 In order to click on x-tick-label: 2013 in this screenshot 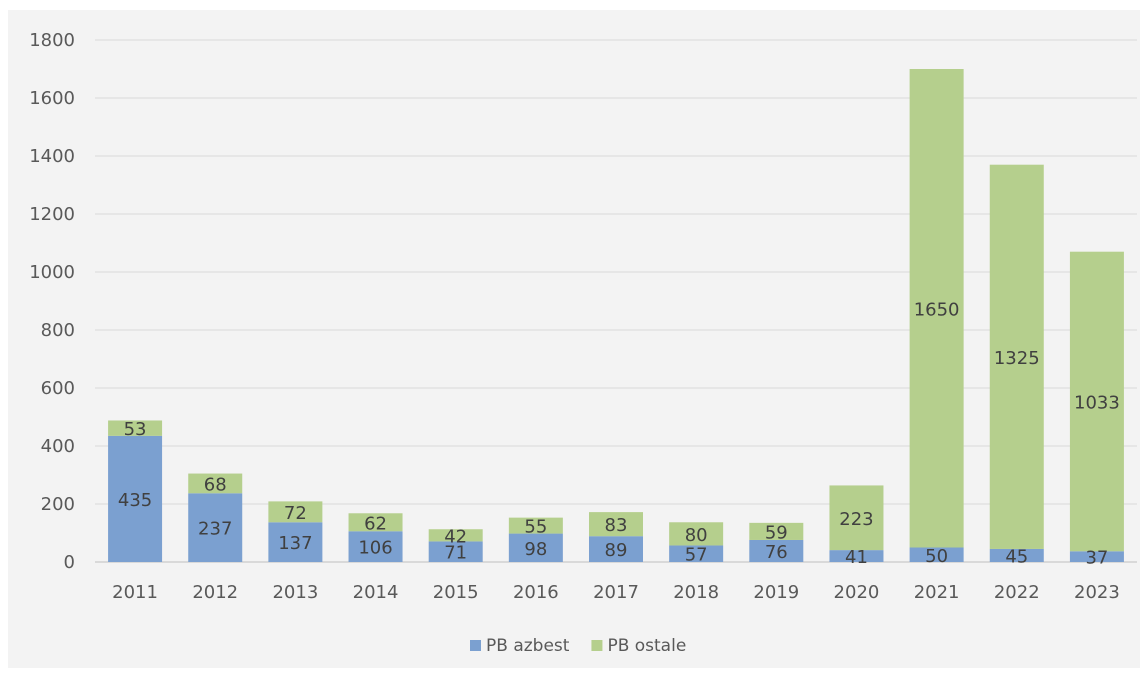, I will do `click(295, 592)`.